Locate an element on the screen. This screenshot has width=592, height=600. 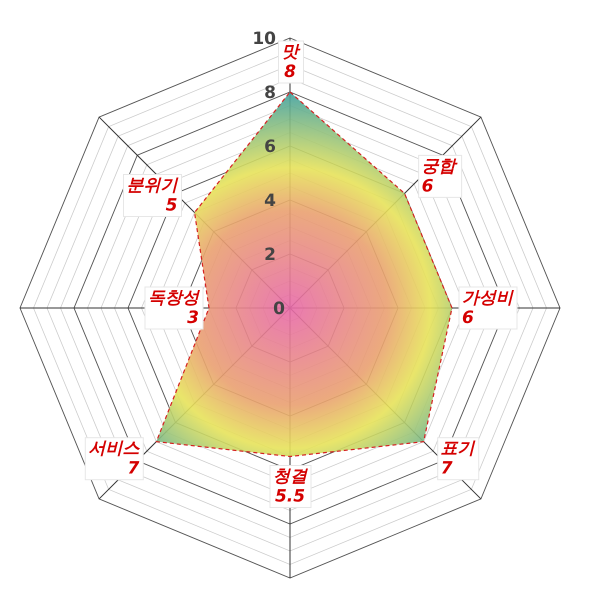
spoke-label: 궁합 is located at coordinates (440, 166).